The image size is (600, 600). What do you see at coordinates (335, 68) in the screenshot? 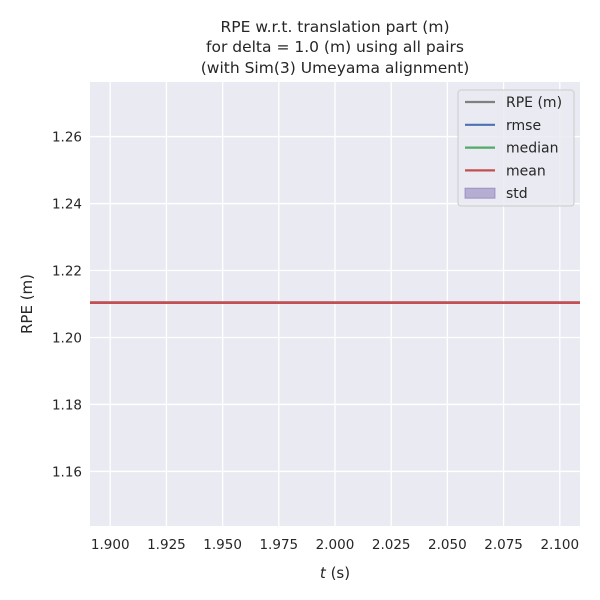
I see `chart-title-line-3: (with Sim(3) Umeyama alignment)` at bounding box center [335, 68].